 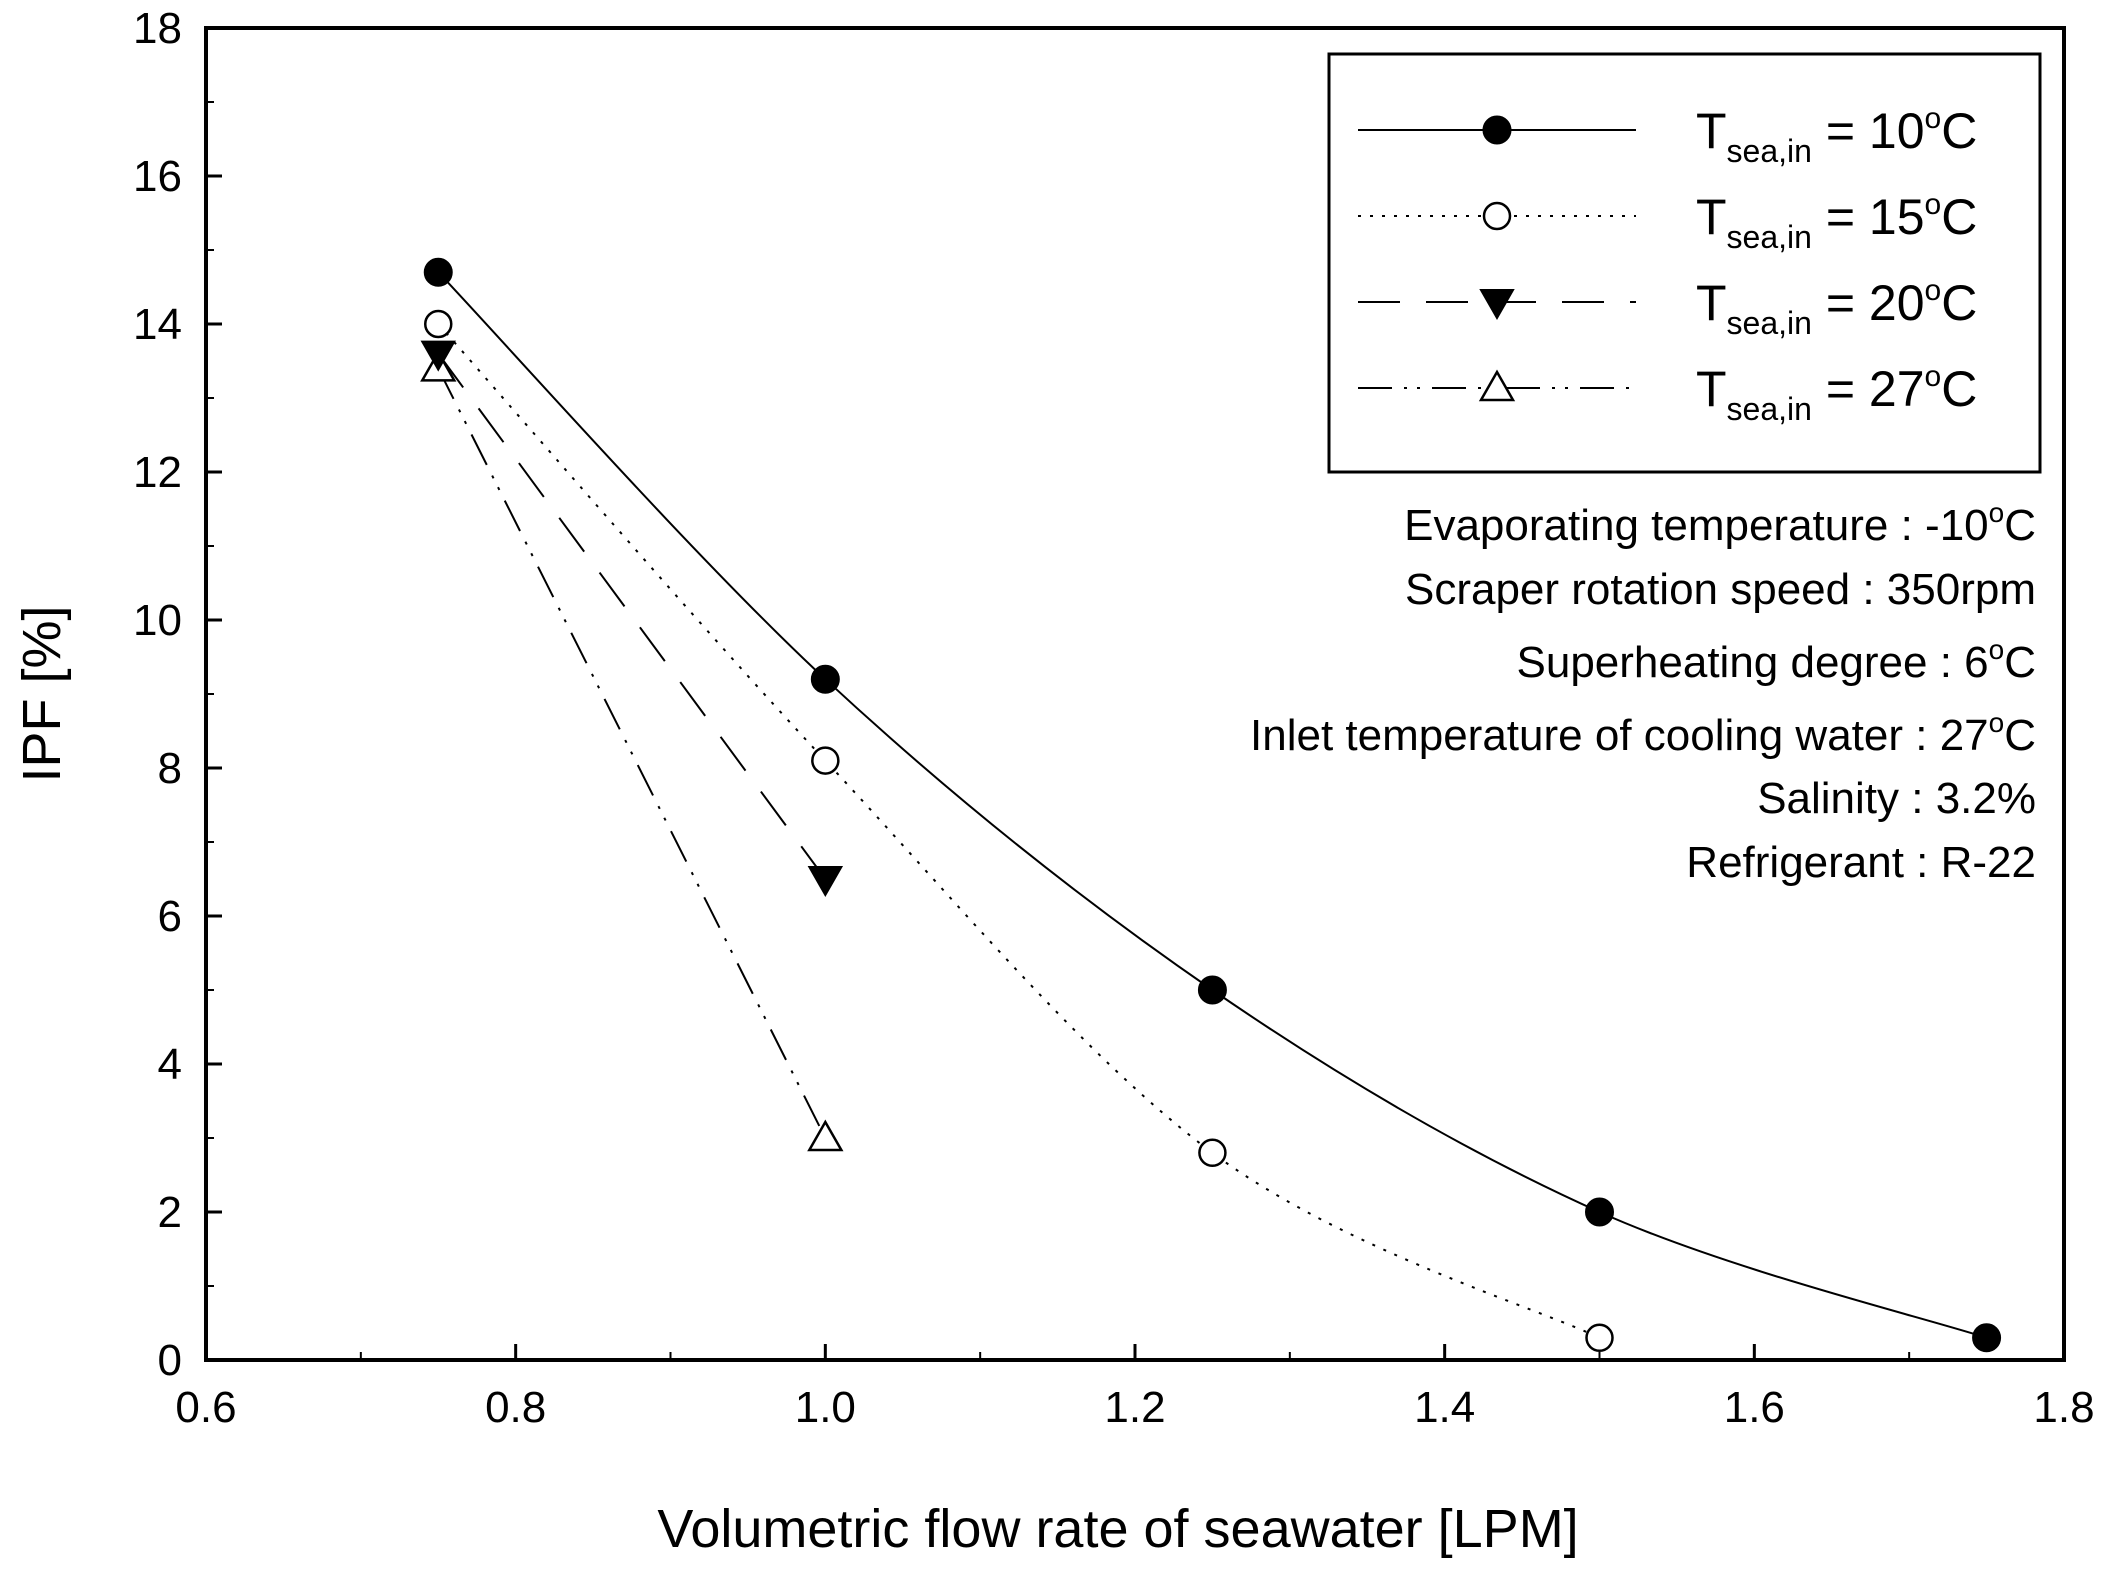 I want to click on y-tick-label-9: 18, so click(x=157, y=28).